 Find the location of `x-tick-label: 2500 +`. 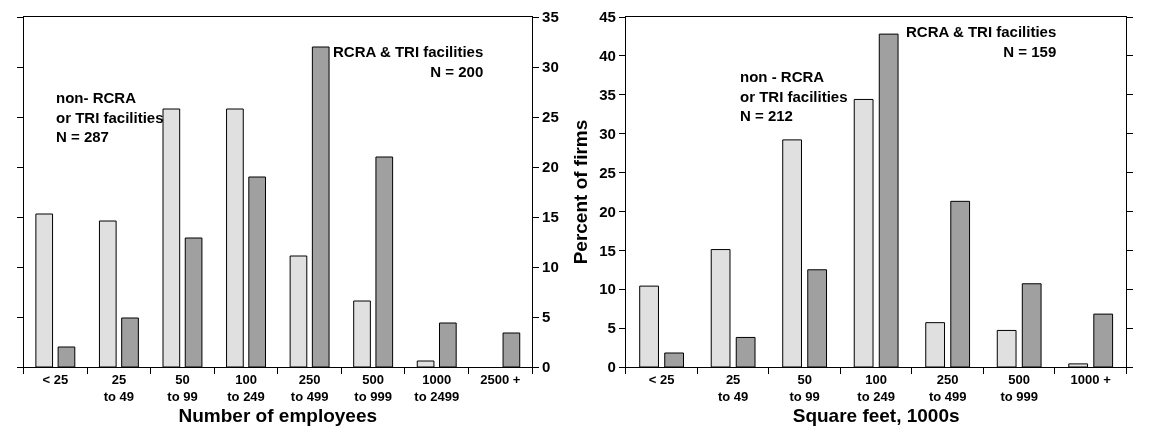

x-tick-label: 2500 + is located at coordinates (500, 379).